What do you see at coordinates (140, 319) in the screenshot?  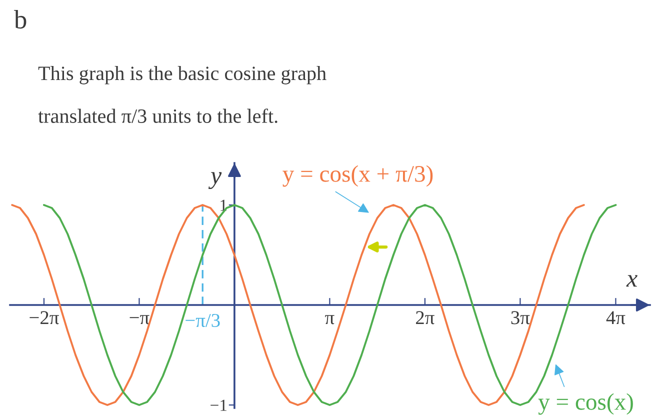 I see `x-tick-label: −π` at bounding box center [140, 319].